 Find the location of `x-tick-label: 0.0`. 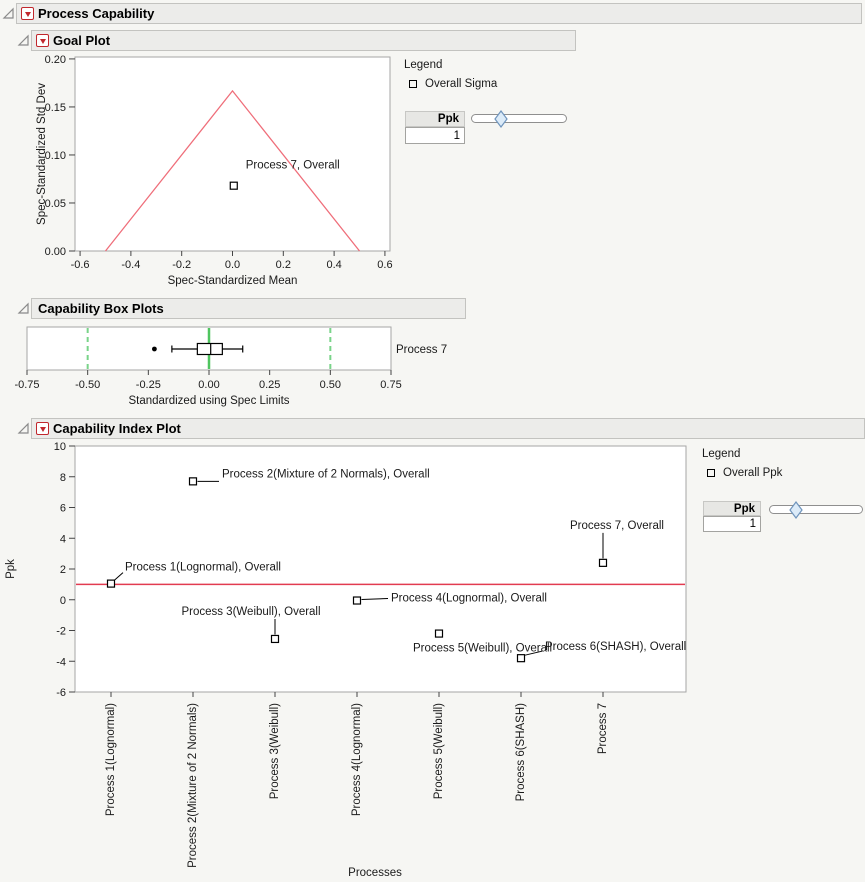

x-tick-label: 0.0 is located at coordinates (232, 265).